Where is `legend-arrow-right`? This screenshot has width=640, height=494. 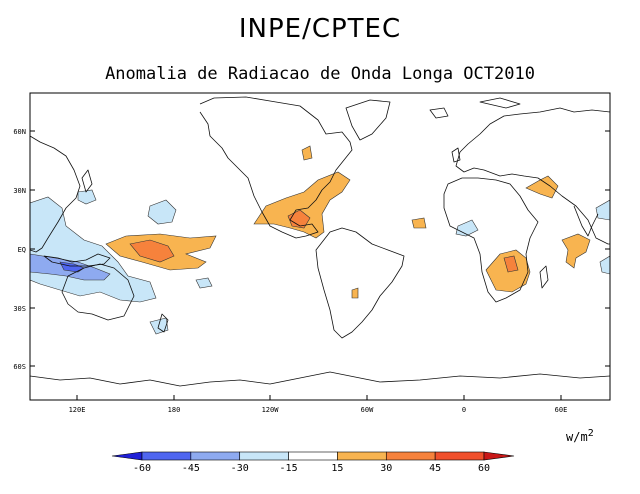 legend-arrow-right is located at coordinates (499, 456).